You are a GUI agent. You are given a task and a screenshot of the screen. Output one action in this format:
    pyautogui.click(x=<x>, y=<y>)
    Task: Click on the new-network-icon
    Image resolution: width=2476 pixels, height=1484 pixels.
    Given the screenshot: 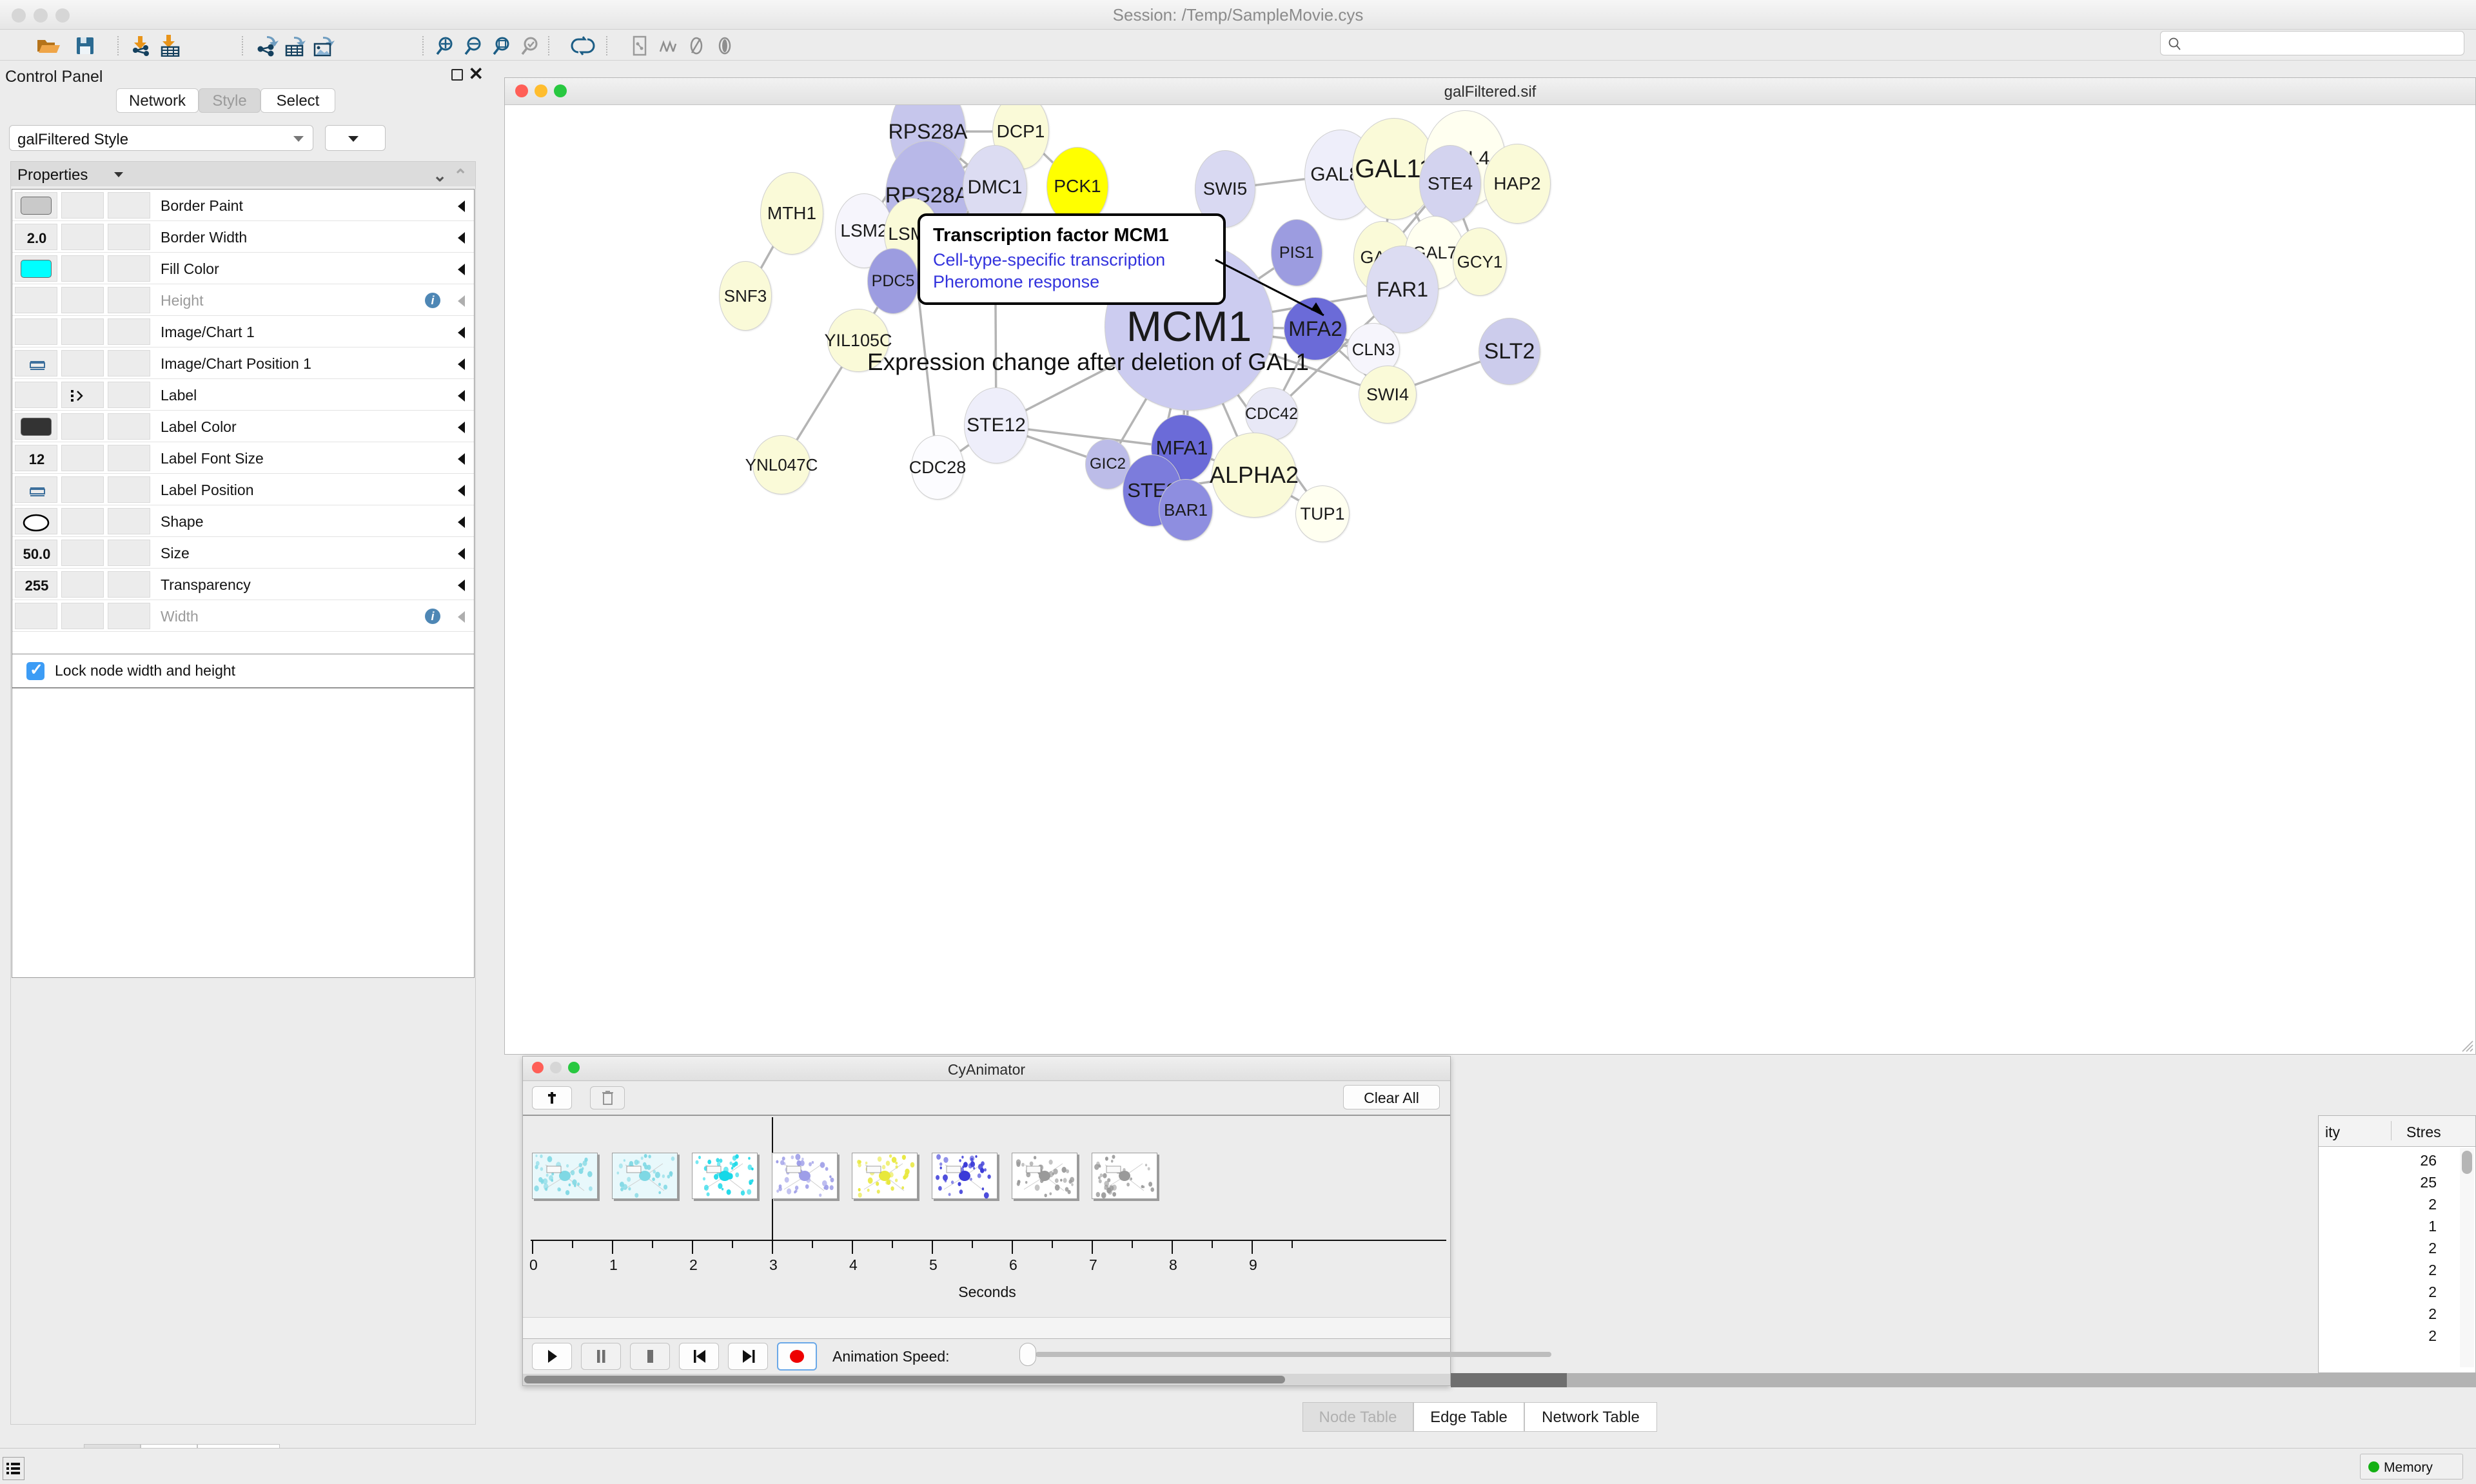 What is the action you would take?
    pyautogui.click(x=640, y=46)
    